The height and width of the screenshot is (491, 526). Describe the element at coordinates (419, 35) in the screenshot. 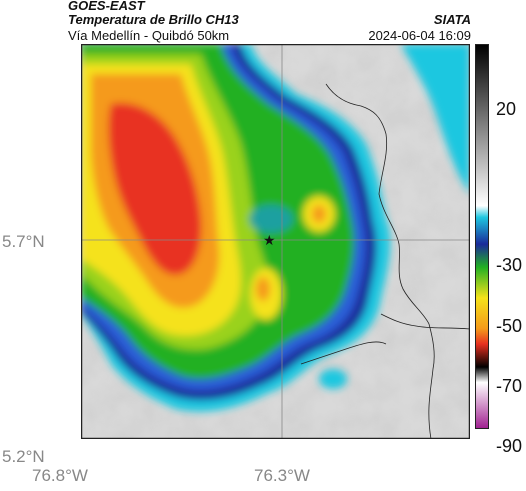

I see `timestamp-label: 2024-06-04 16:09` at that location.